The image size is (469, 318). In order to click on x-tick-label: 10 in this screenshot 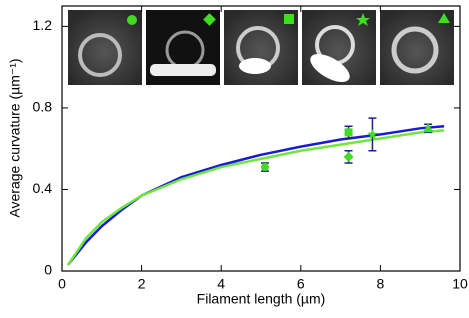, I will do `click(460, 284)`.